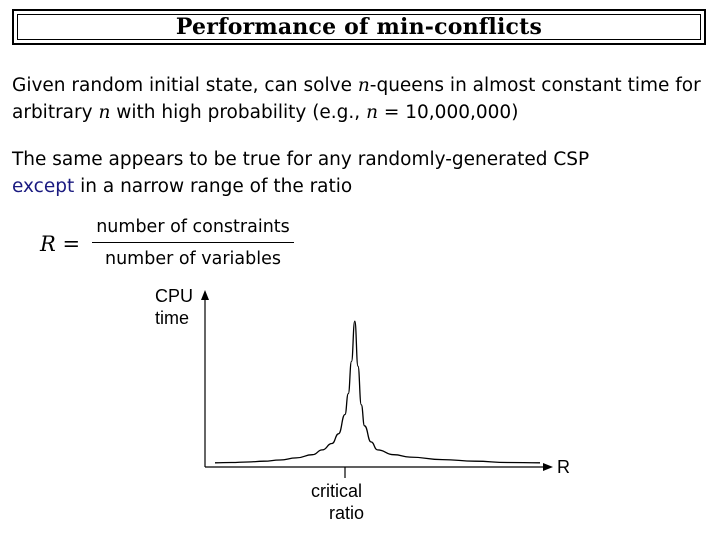 The image size is (720, 540). What do you see at coordinates (185, 85) in the screenshot?
I see `text-segment: Given random initial state, can solve` at bounding box center [185, 85].